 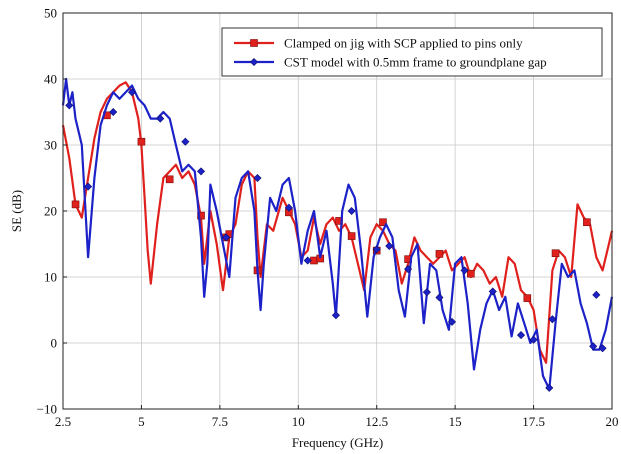 I want to click on x-tick-label: 5, so click(x=141, y=421).